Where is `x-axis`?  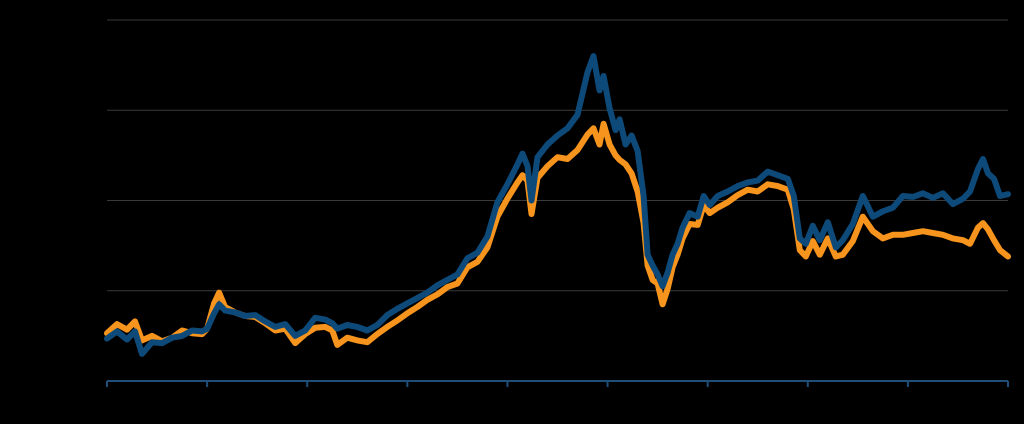 x-axis is located at coordinates (557, 383).